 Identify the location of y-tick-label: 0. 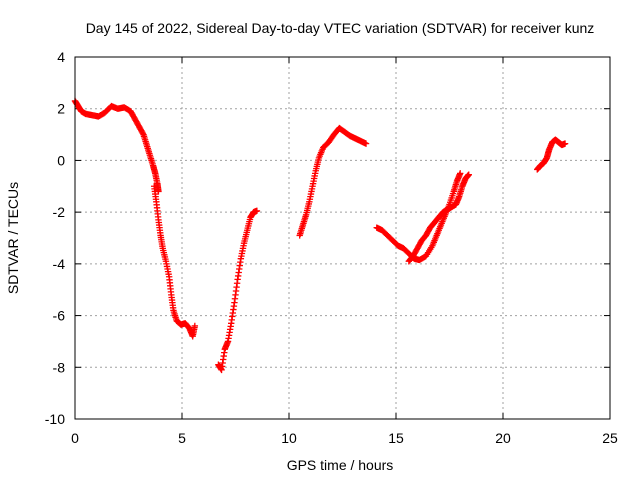
(61, 160).